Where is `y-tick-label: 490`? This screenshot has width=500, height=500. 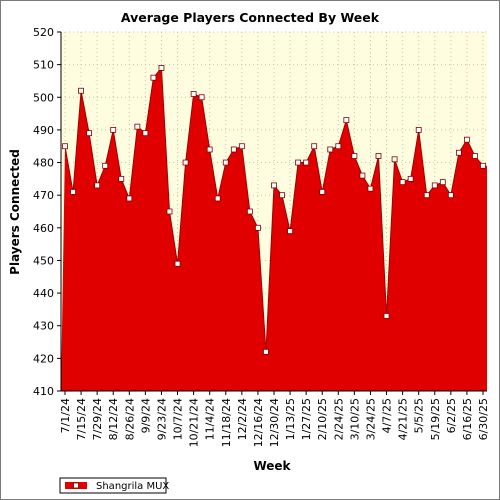 y-tick-label: 490 is located at coordinates (43, 130).